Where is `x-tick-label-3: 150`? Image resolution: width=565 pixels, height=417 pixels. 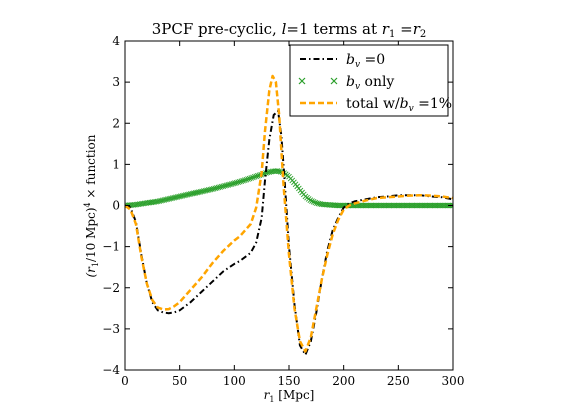
x-tick-label-3: 150 is located at coordinates (289, 381).